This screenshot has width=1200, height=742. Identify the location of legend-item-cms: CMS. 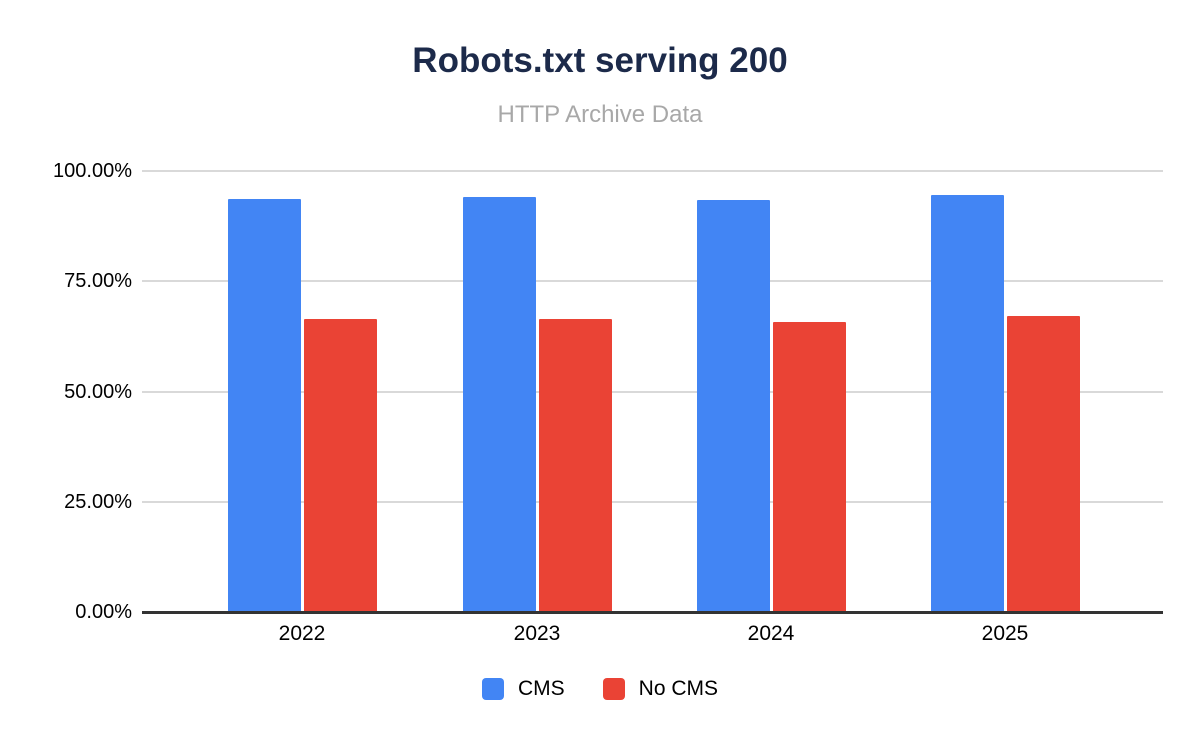
(523, 689).